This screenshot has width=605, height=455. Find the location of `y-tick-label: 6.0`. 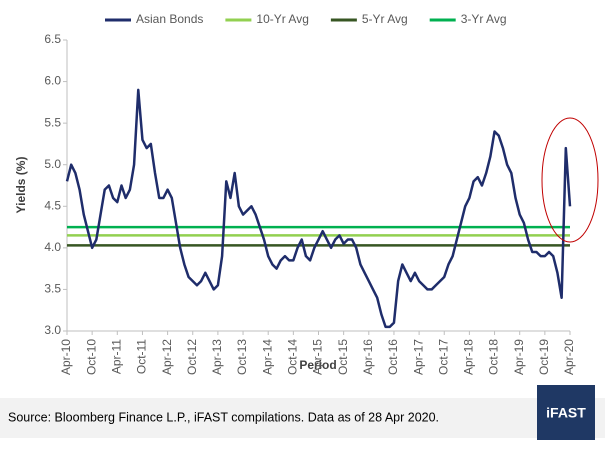

y-tick-label: 6.0 is located at coordinates (52, 81).